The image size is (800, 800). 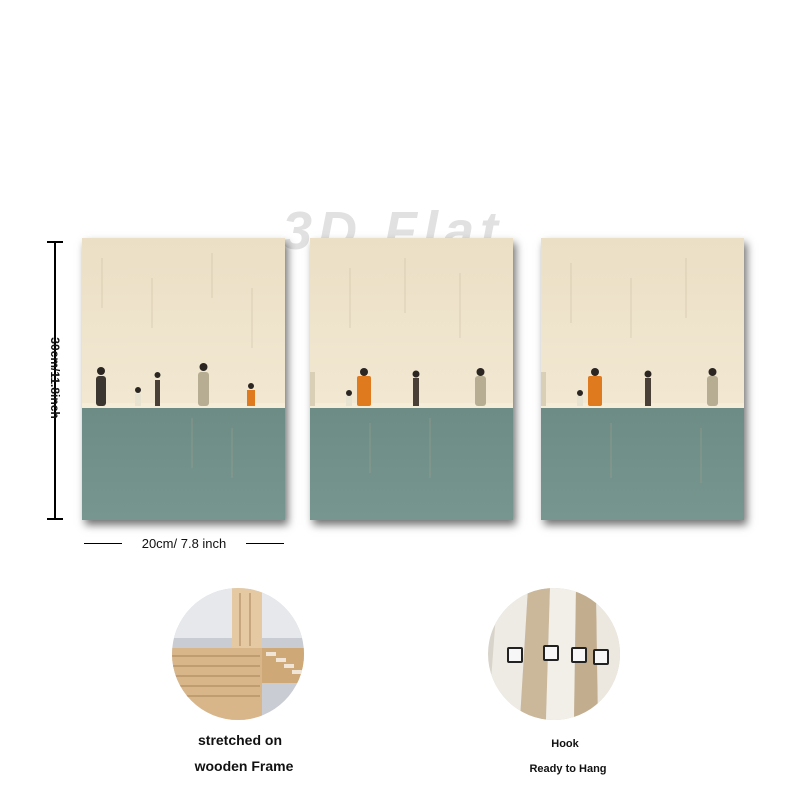 What do you see at coordinates (264, 543) in the screenshot?
I see `width-dimension-line-right` at bounding box center [264, 543].